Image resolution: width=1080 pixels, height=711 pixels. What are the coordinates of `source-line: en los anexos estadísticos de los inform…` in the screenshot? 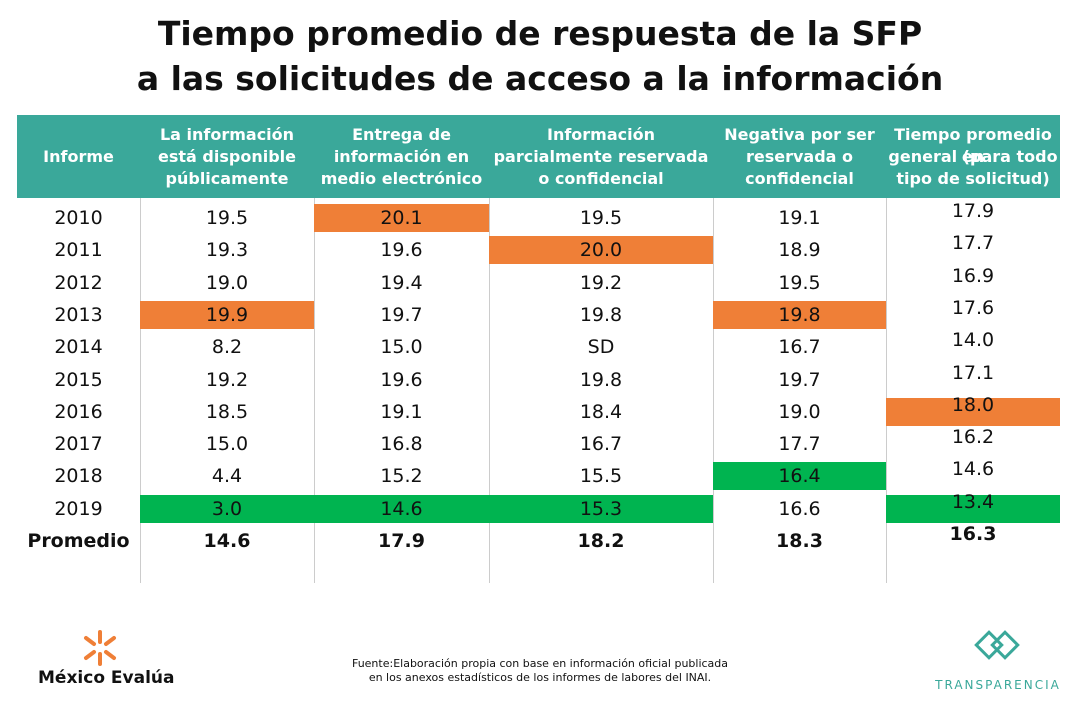 It's located at (540, 677).